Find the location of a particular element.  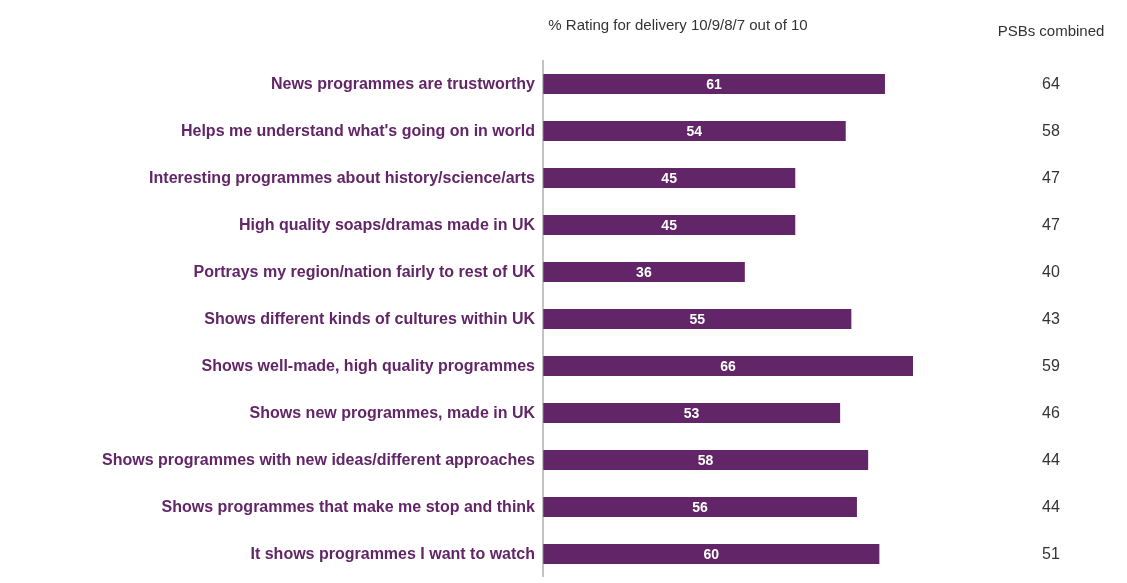

text: PSBs combined is located at coordinates (1051, 30).